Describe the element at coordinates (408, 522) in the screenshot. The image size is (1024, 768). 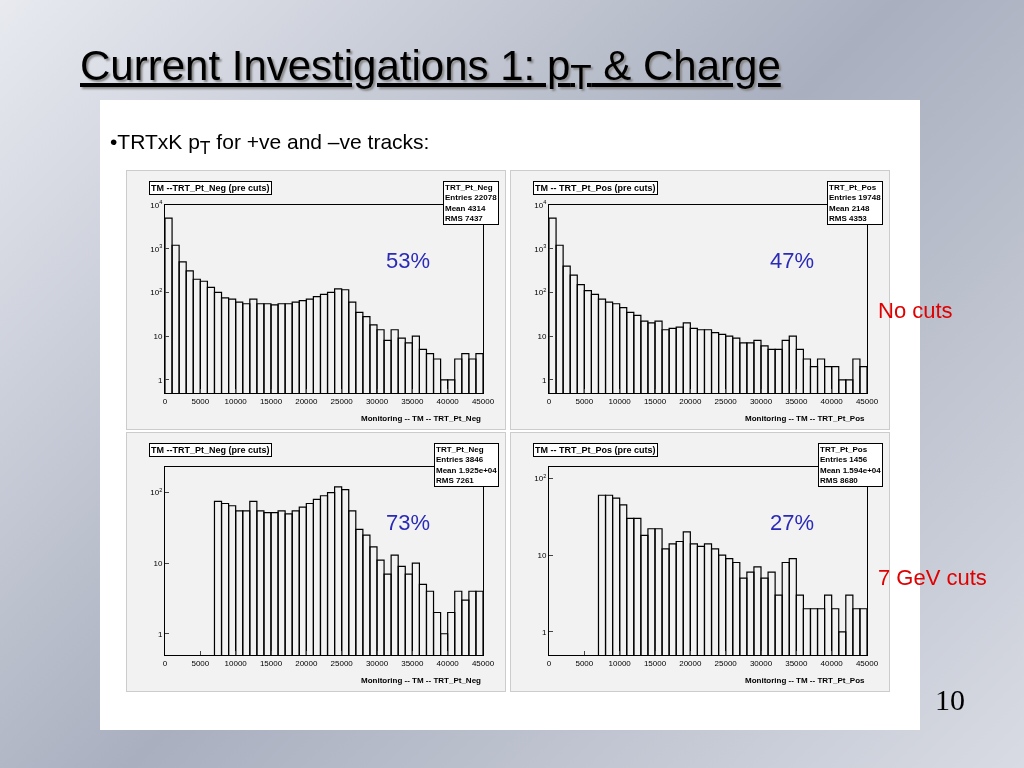
I see `annotation: 73%` at that location.